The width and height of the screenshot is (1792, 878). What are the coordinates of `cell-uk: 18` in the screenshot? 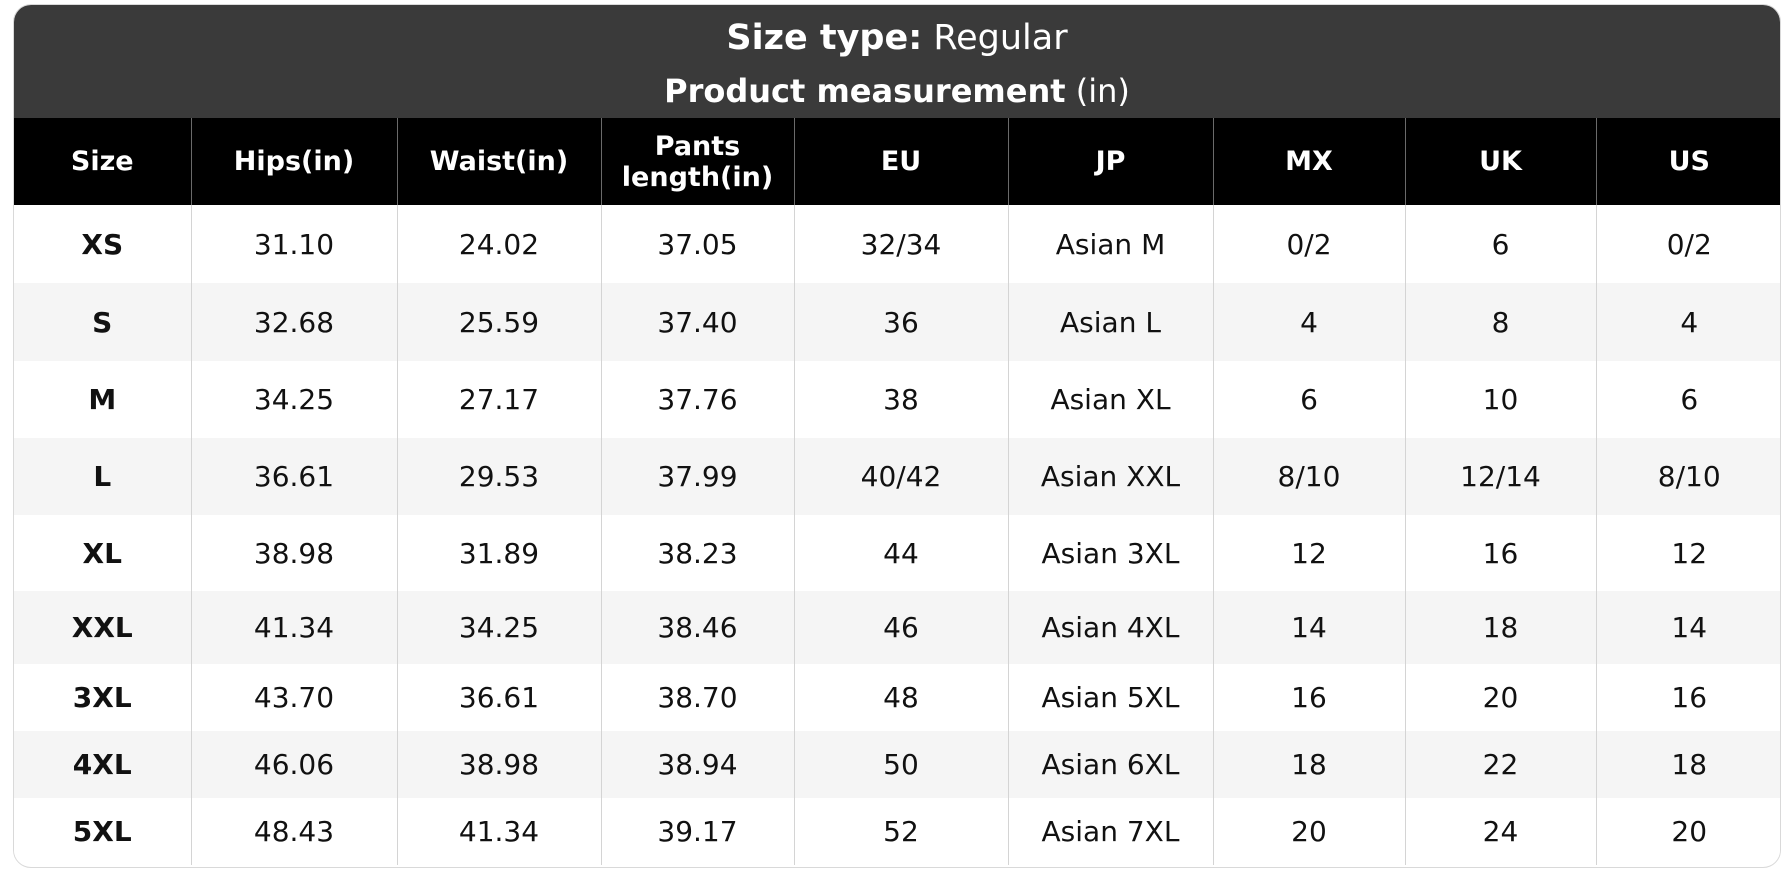 It's located at (1500, 627).